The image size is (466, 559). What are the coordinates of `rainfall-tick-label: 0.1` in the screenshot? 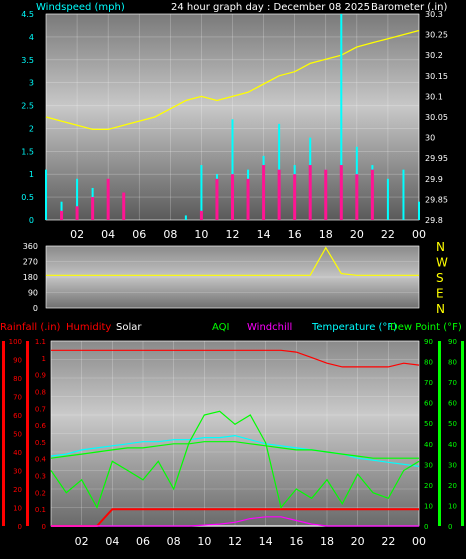 It's located at (40, 510).